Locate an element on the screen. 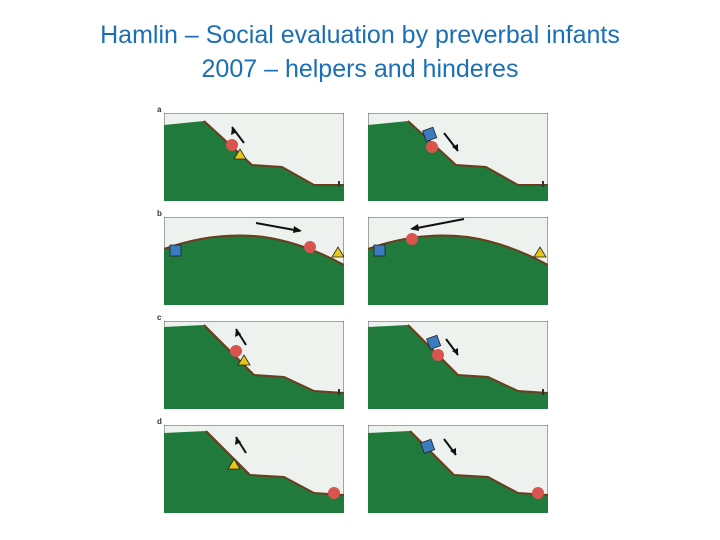  panel-a-help is located at coordinates (254, 157).